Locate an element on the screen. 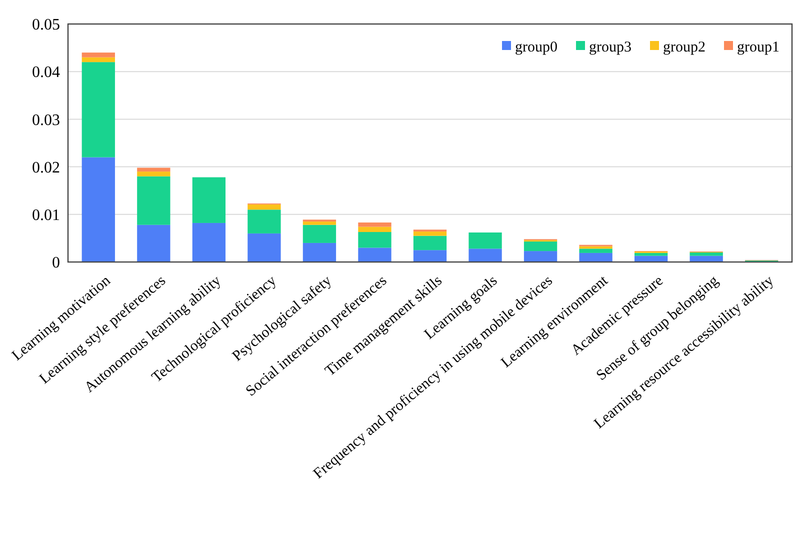 Image resolution: width=808 pixels, height=548 pixels. y-tick-label: 0.02 is located at coordinates (46, 167).